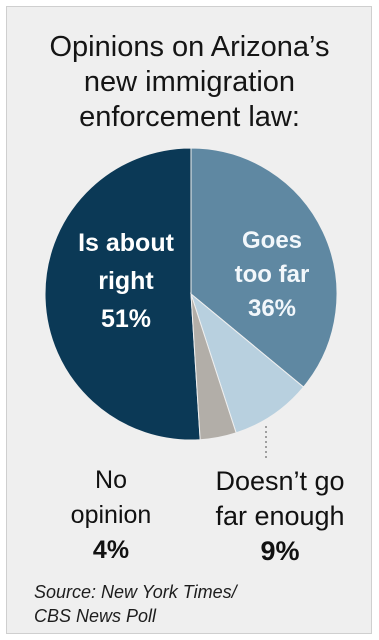 The height and width of the screenshot is (640, 379). I want to click on slice-label-text: Goes, so click(272, 240).